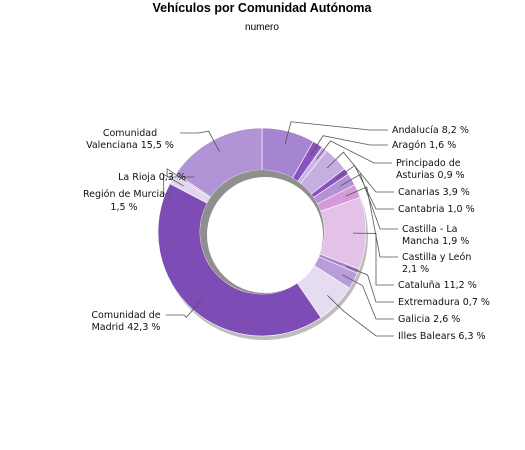 This screenshot has height=450, width=525. Describe the element at coordinates (434, 192) in the screenshot. I see `slice-label-3: Canarias 3,9 %` at that location.